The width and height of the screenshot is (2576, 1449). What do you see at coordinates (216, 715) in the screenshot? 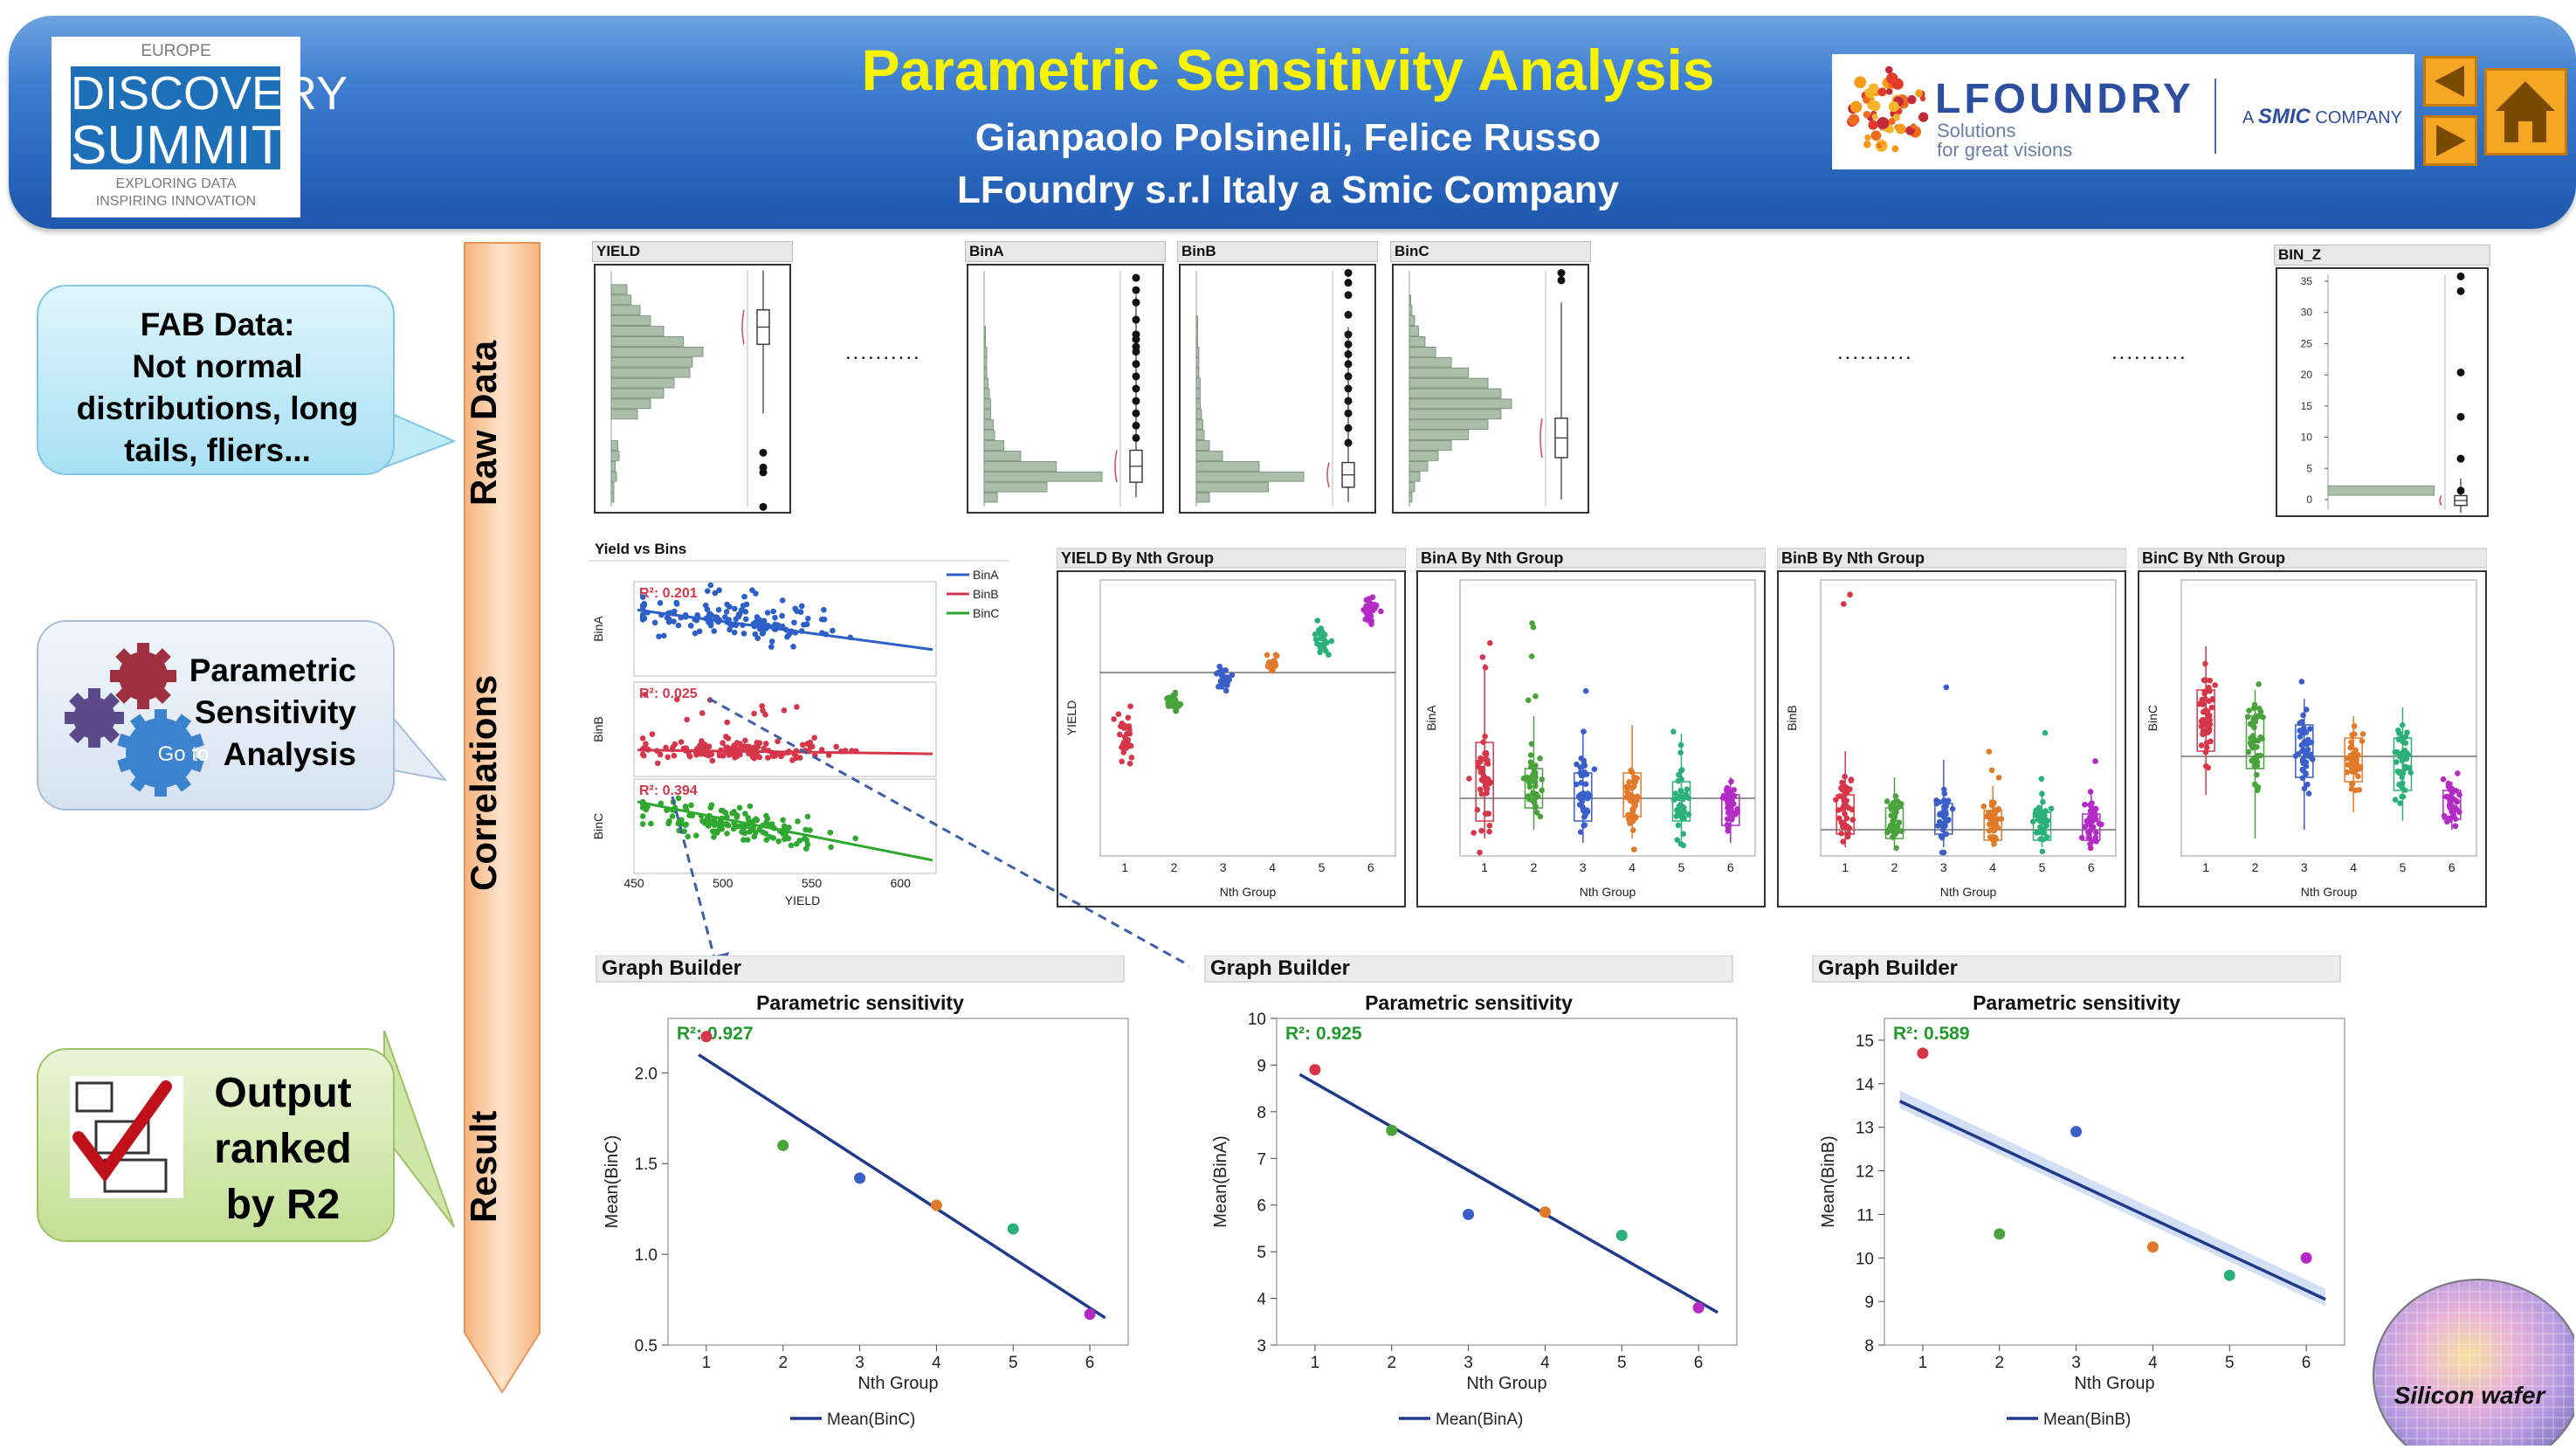
I see `parametric-sensitivity-bubble: Go to Parametric Sensitivity Analysis` at bounding box center [216, 715].